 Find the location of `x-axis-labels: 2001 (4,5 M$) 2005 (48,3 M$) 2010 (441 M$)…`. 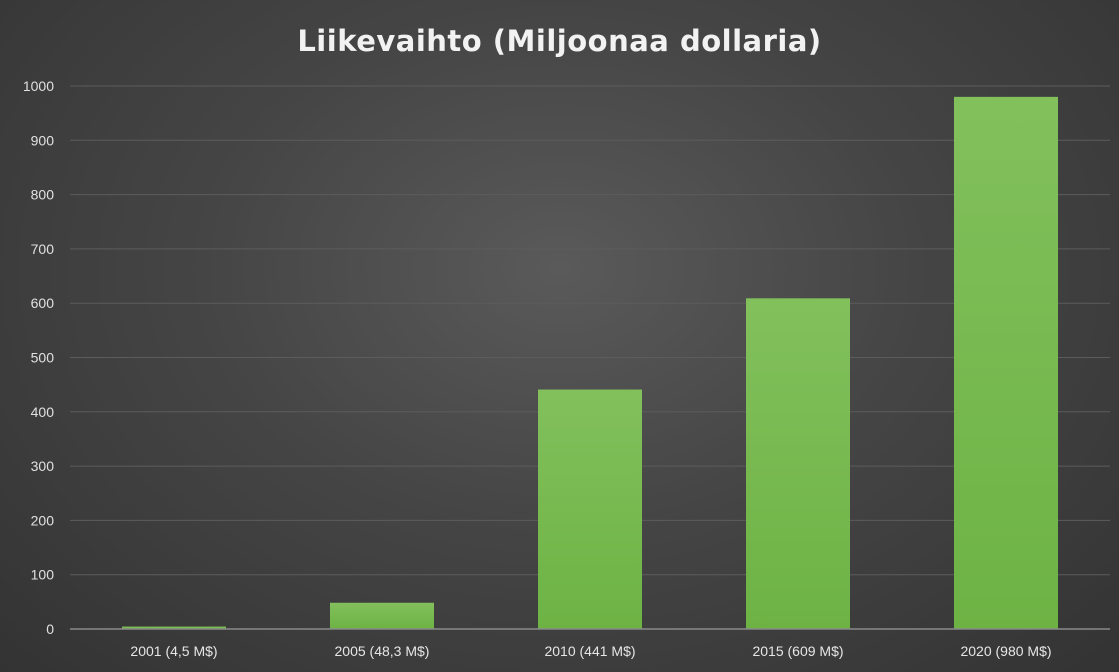

x-axis-labels: 2001 (4,5 M$) 2005 (48,3 M$) 2010 (441 M$)… is located at coordinates (590, 651).